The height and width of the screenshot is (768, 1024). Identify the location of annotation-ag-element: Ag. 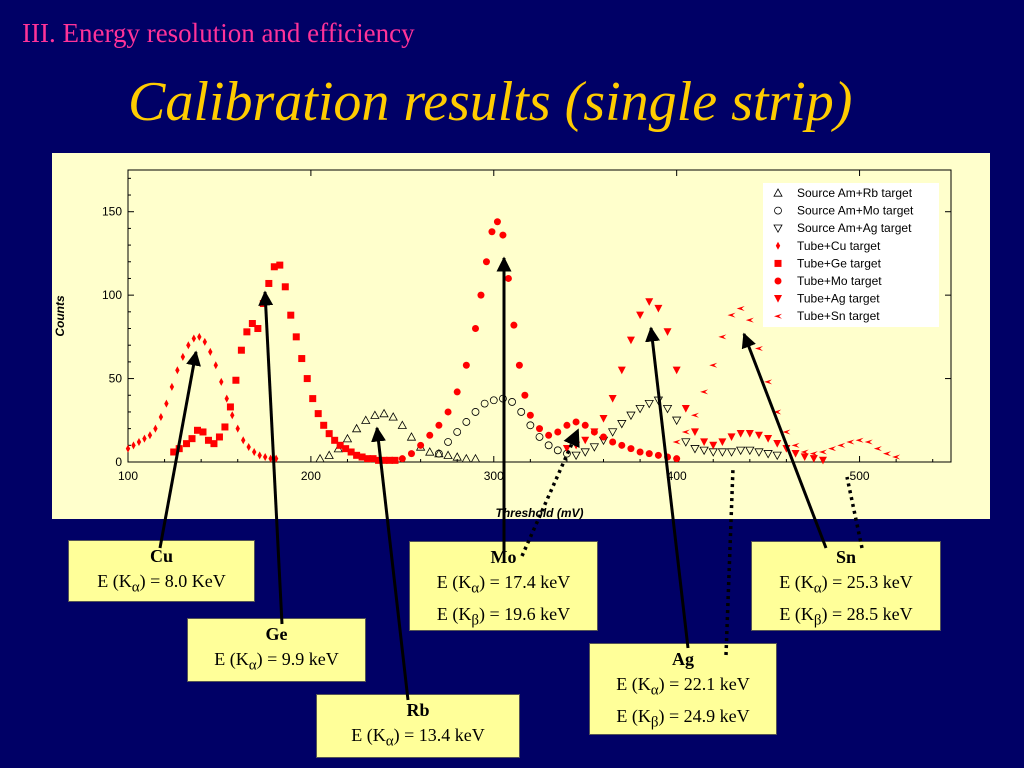
(683, 659).